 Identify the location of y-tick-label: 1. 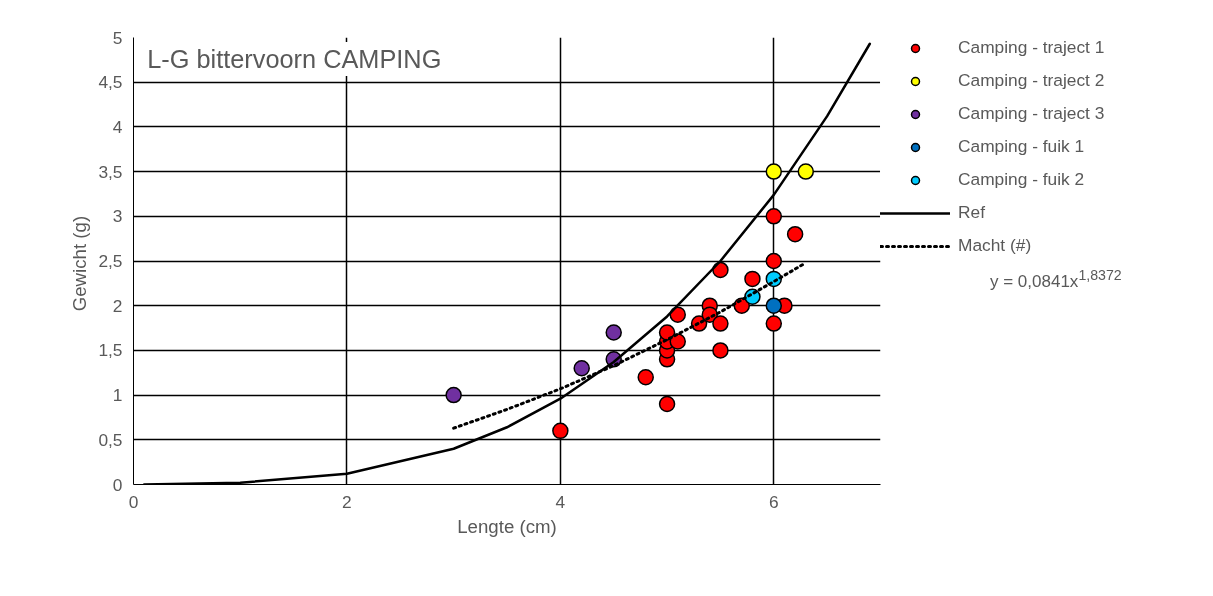
(117, 395).